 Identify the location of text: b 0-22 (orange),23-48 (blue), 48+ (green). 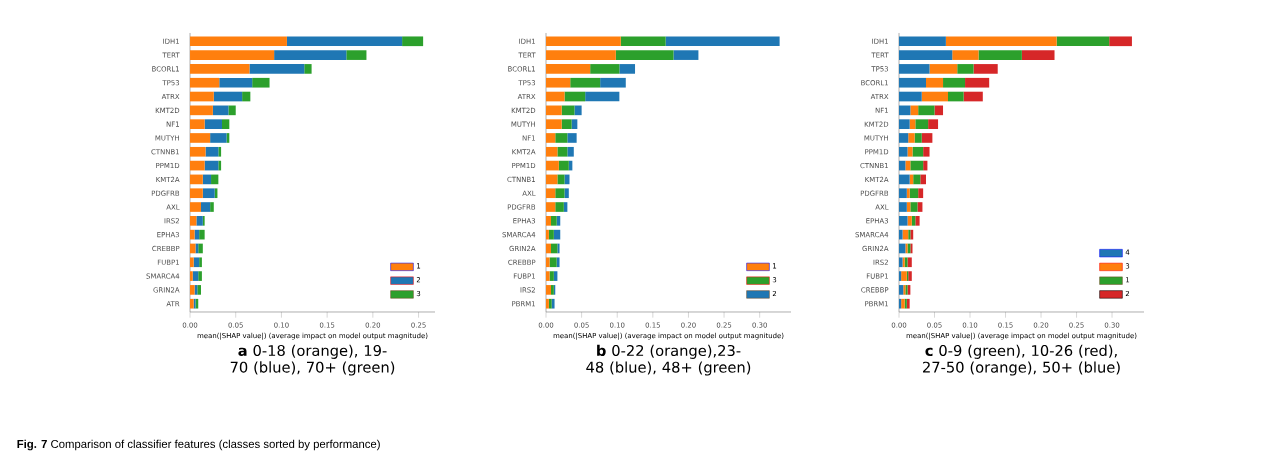
(668, 360).